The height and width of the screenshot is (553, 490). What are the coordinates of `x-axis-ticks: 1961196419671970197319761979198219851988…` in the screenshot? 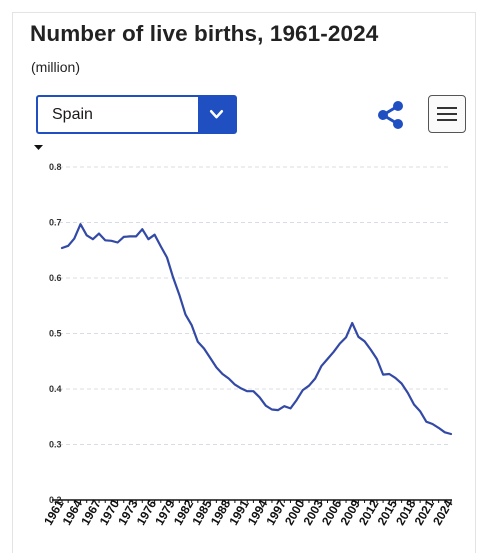 It's located at (248, 512).